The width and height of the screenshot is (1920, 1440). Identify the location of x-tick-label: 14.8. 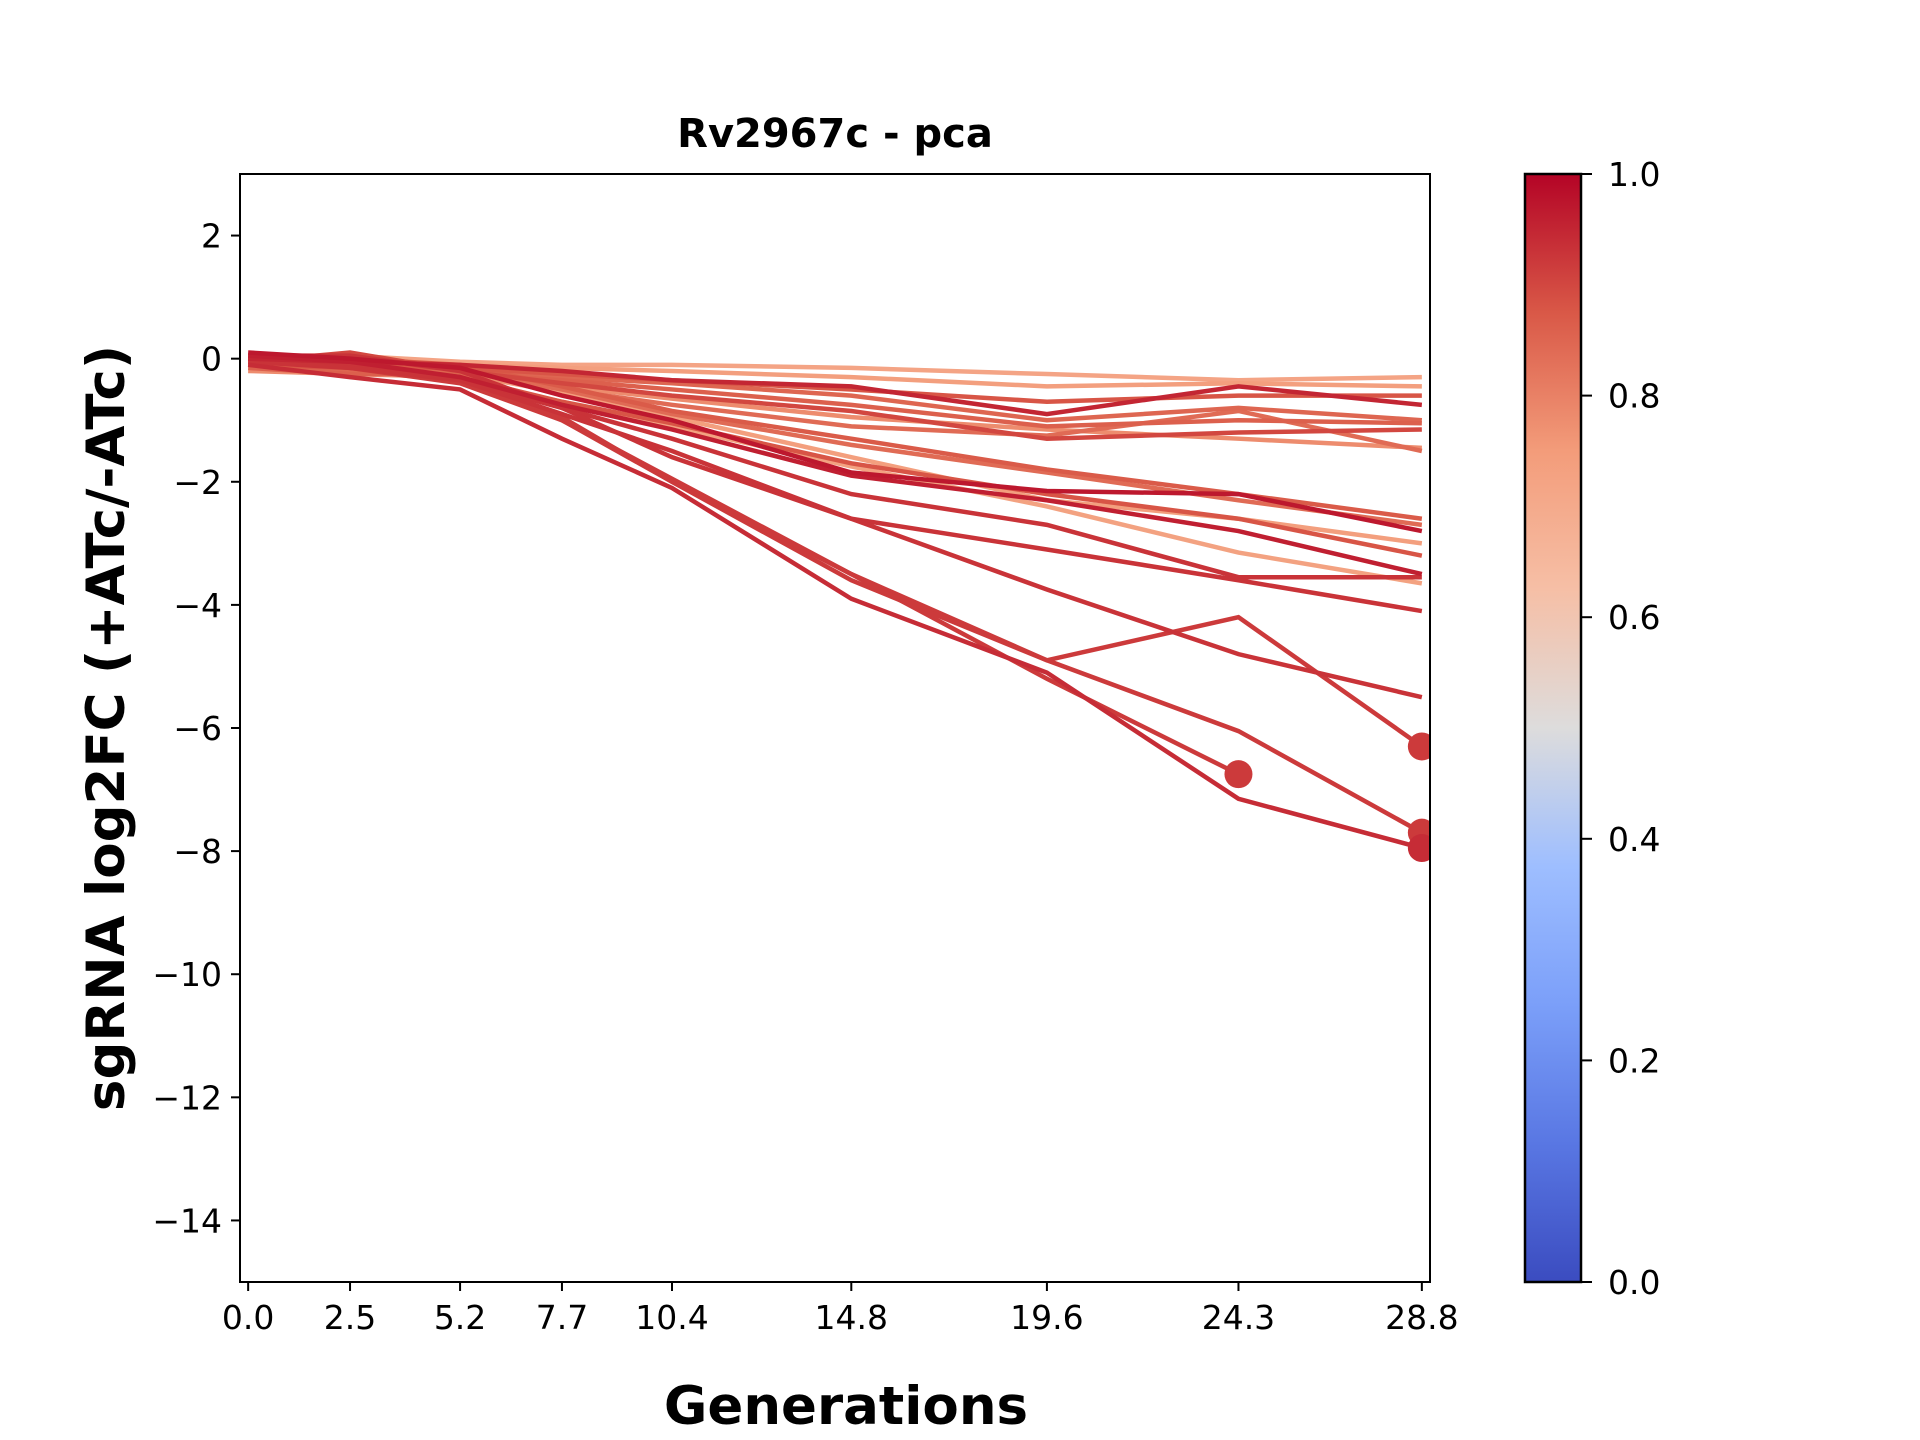
(851, 1317).